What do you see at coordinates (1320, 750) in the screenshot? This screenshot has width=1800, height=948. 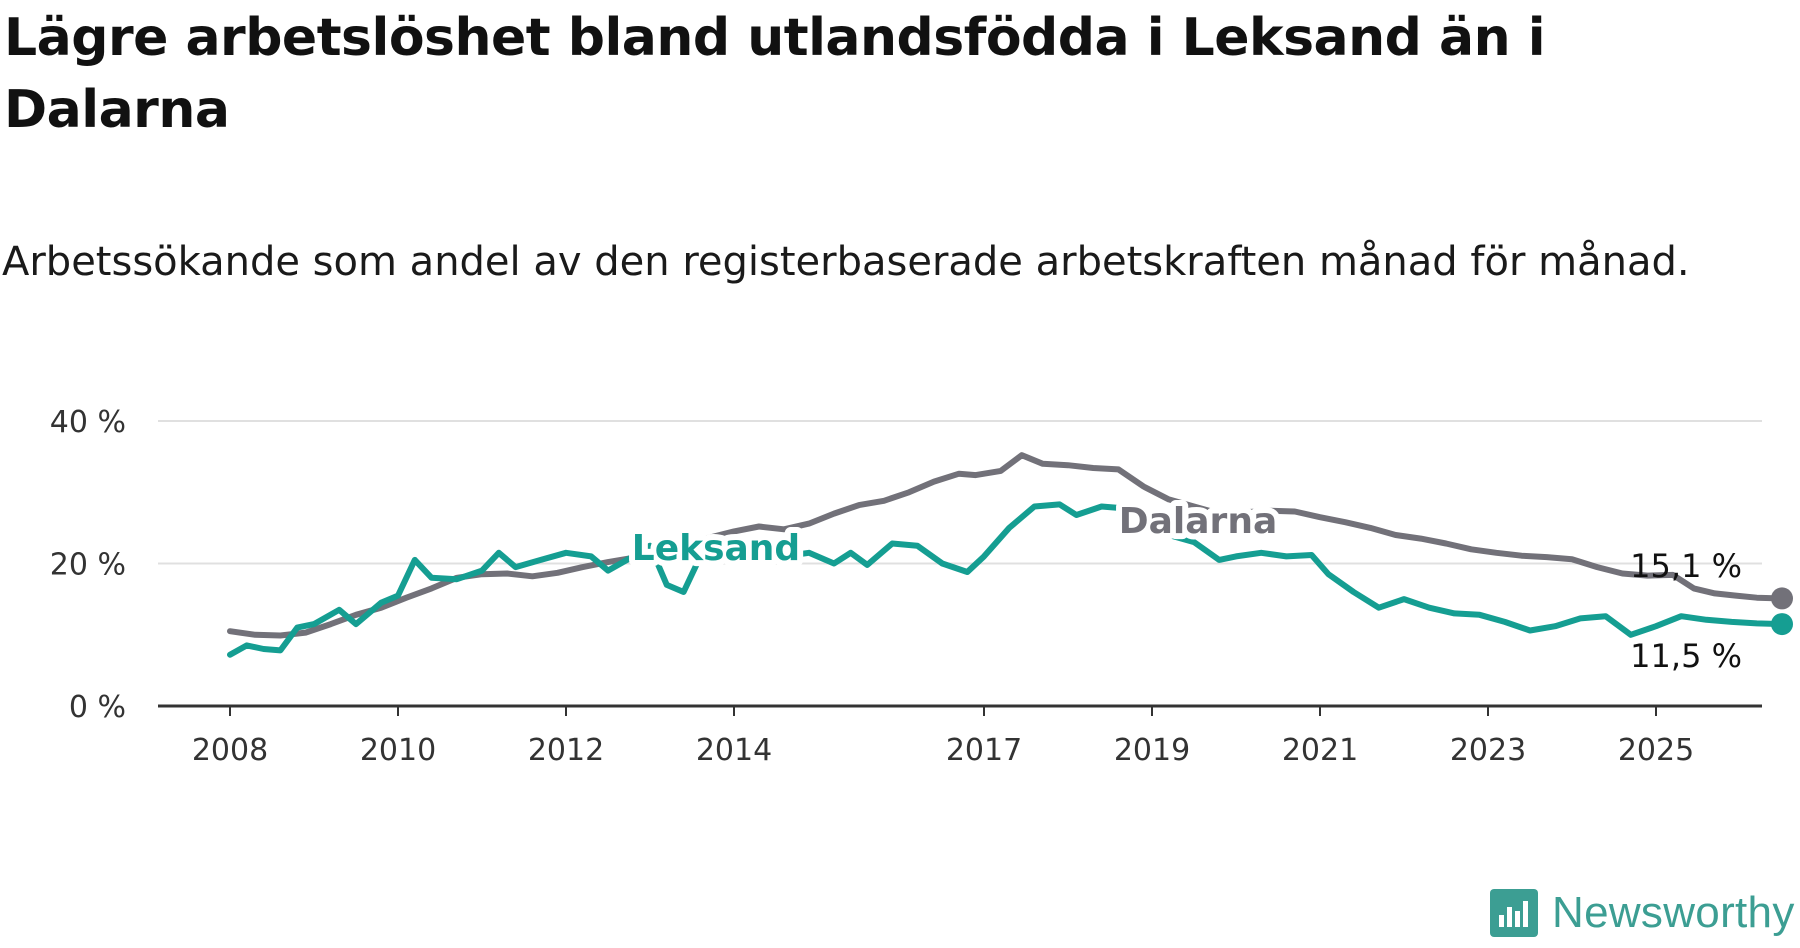 I see `x-tick-label: 2021` at bounding box center [1320, 750].